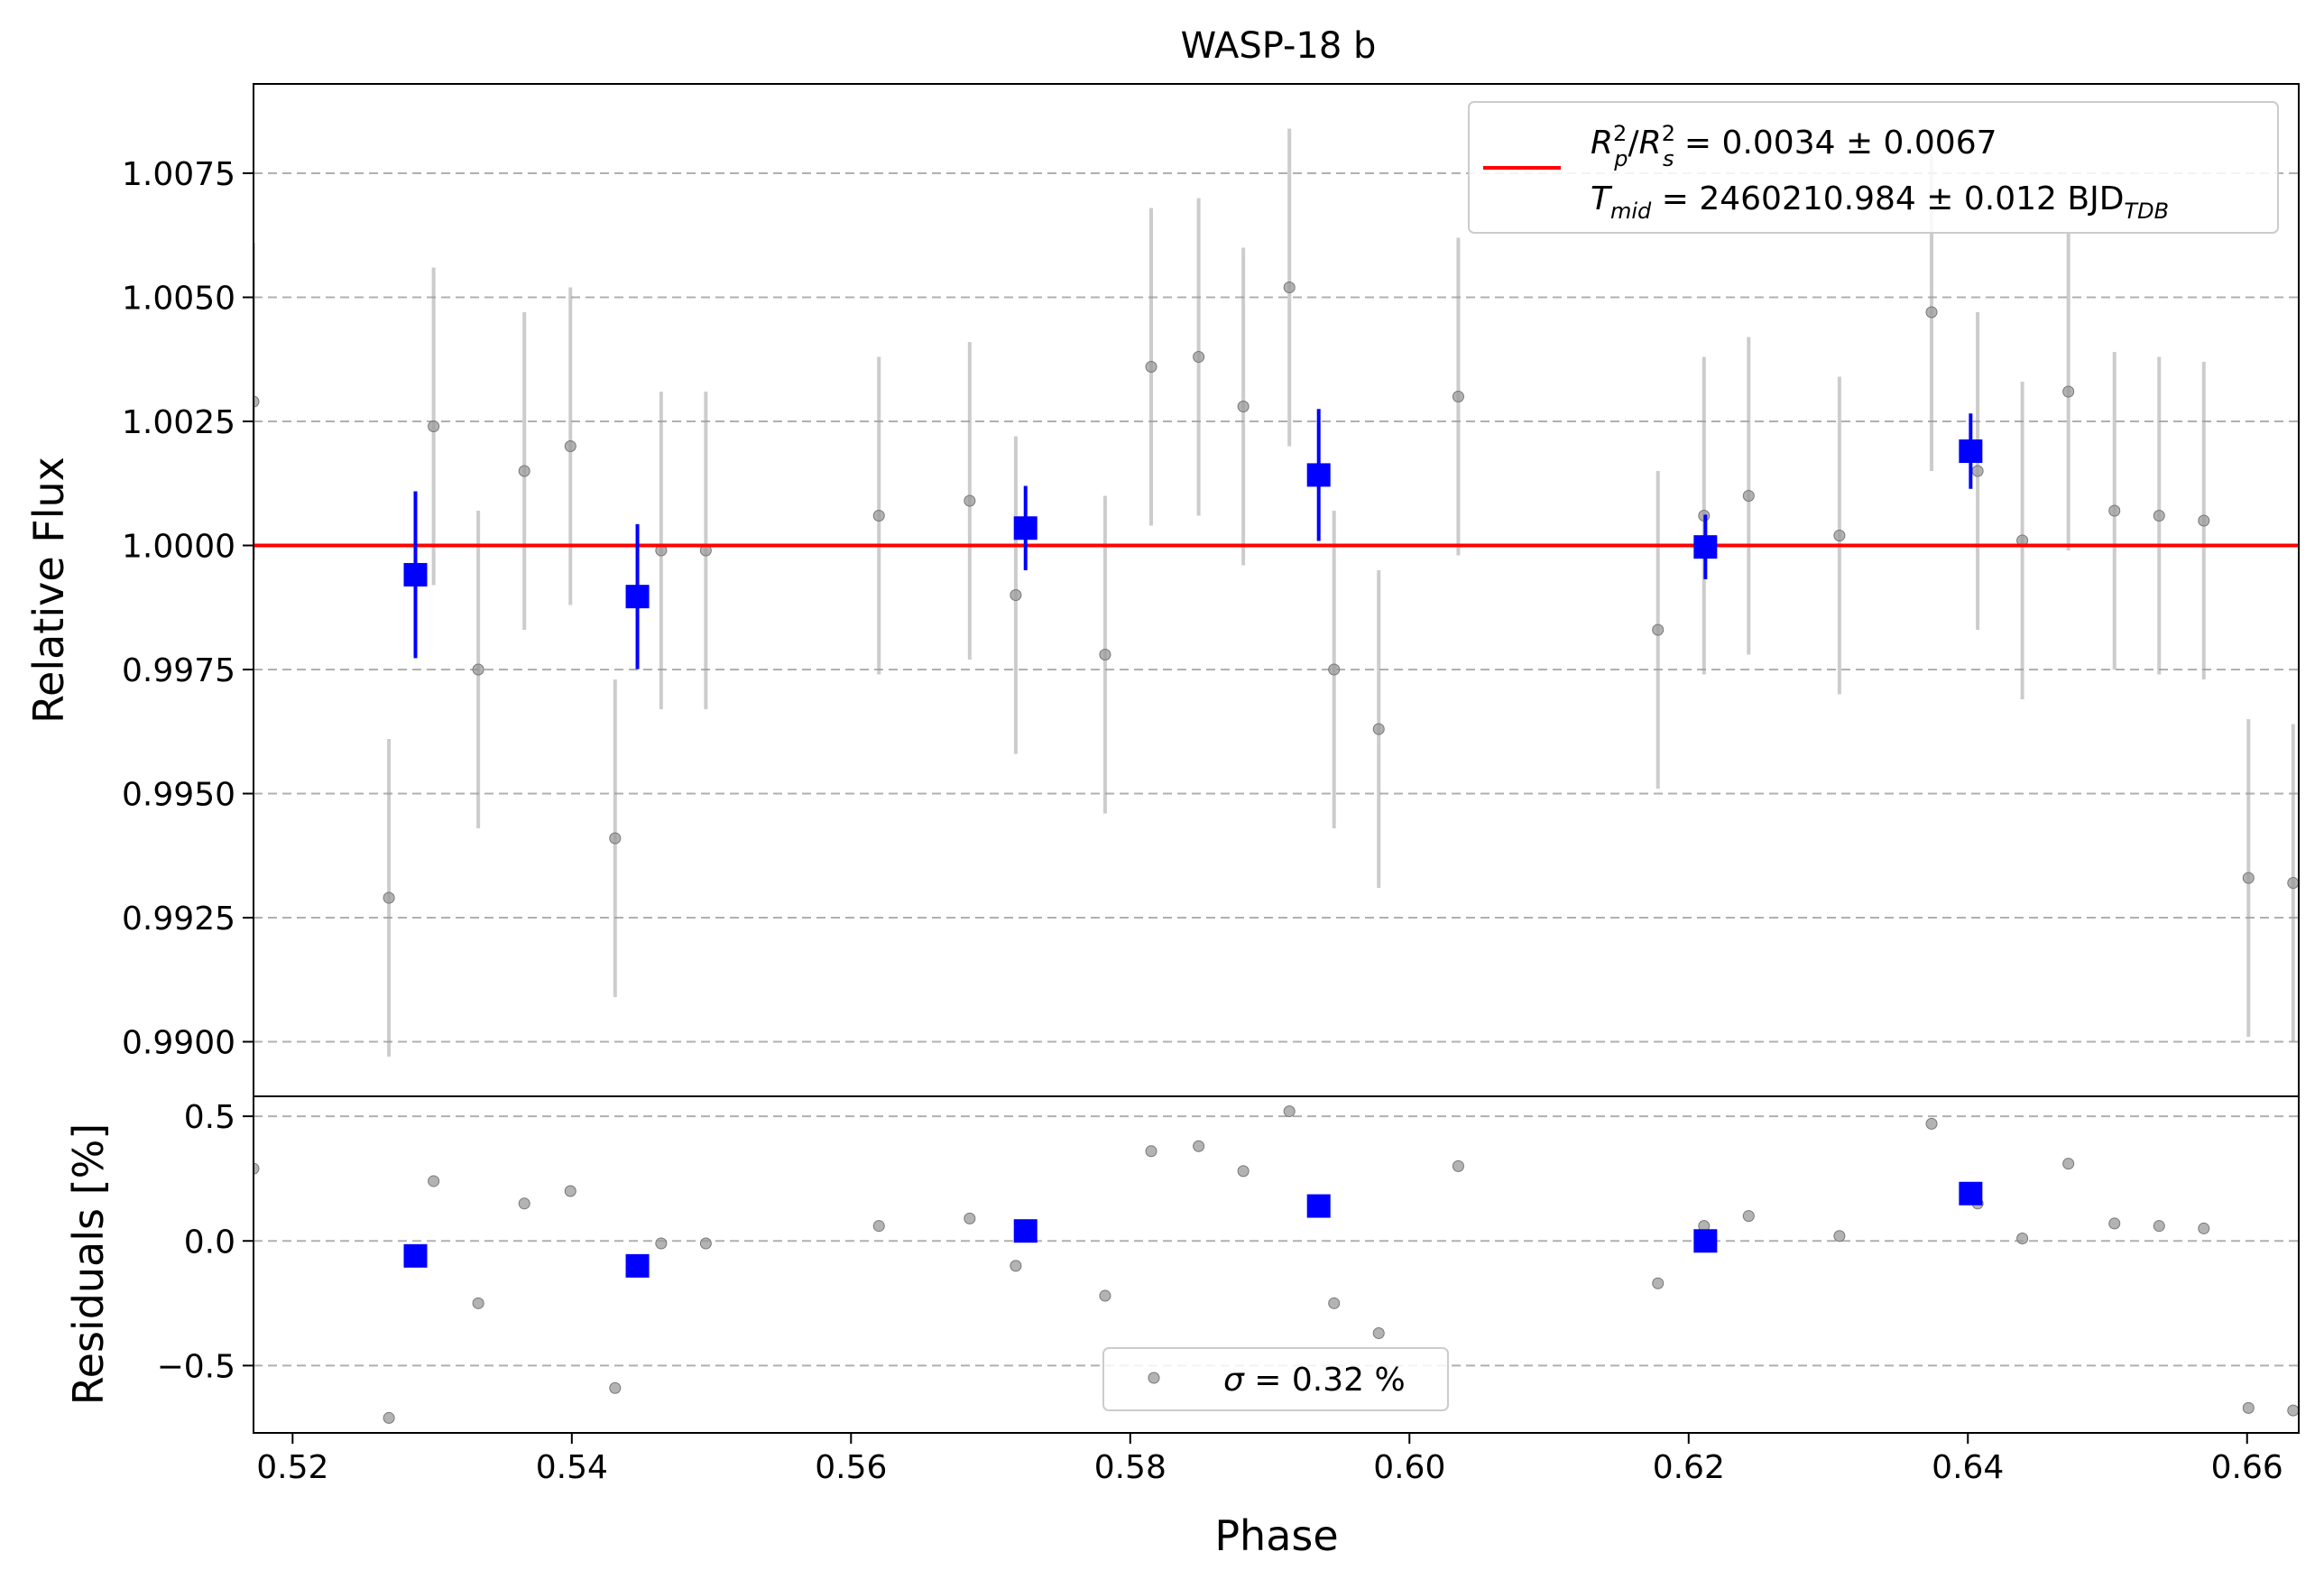  I want to click on x-axis: 0.52 0.54 0.56 0.58 0.60 0.62 0.64 0.66, so click(1269, 1459).